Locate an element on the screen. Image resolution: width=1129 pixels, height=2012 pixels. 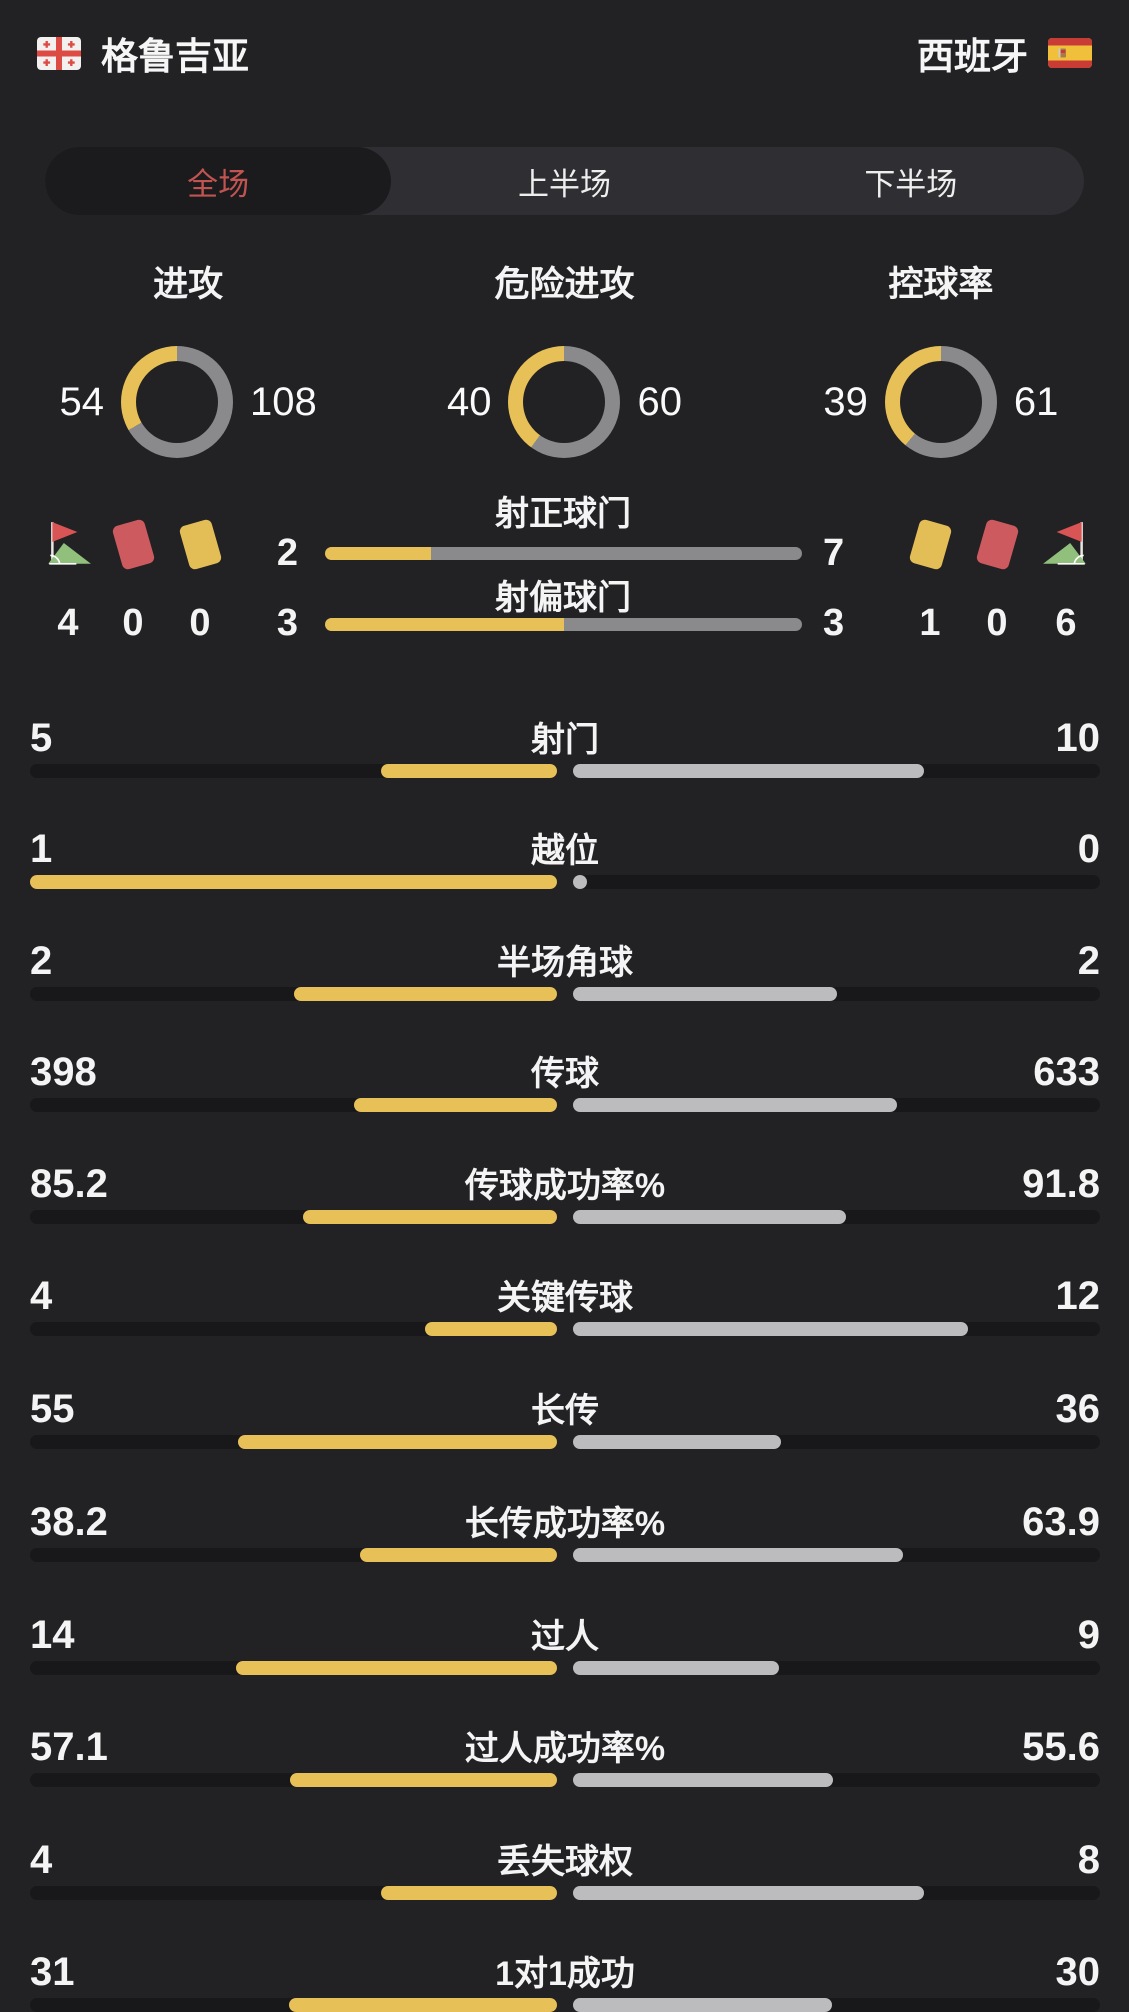
stat-label: 过人成功率% is located at coordinates (565, 1749).